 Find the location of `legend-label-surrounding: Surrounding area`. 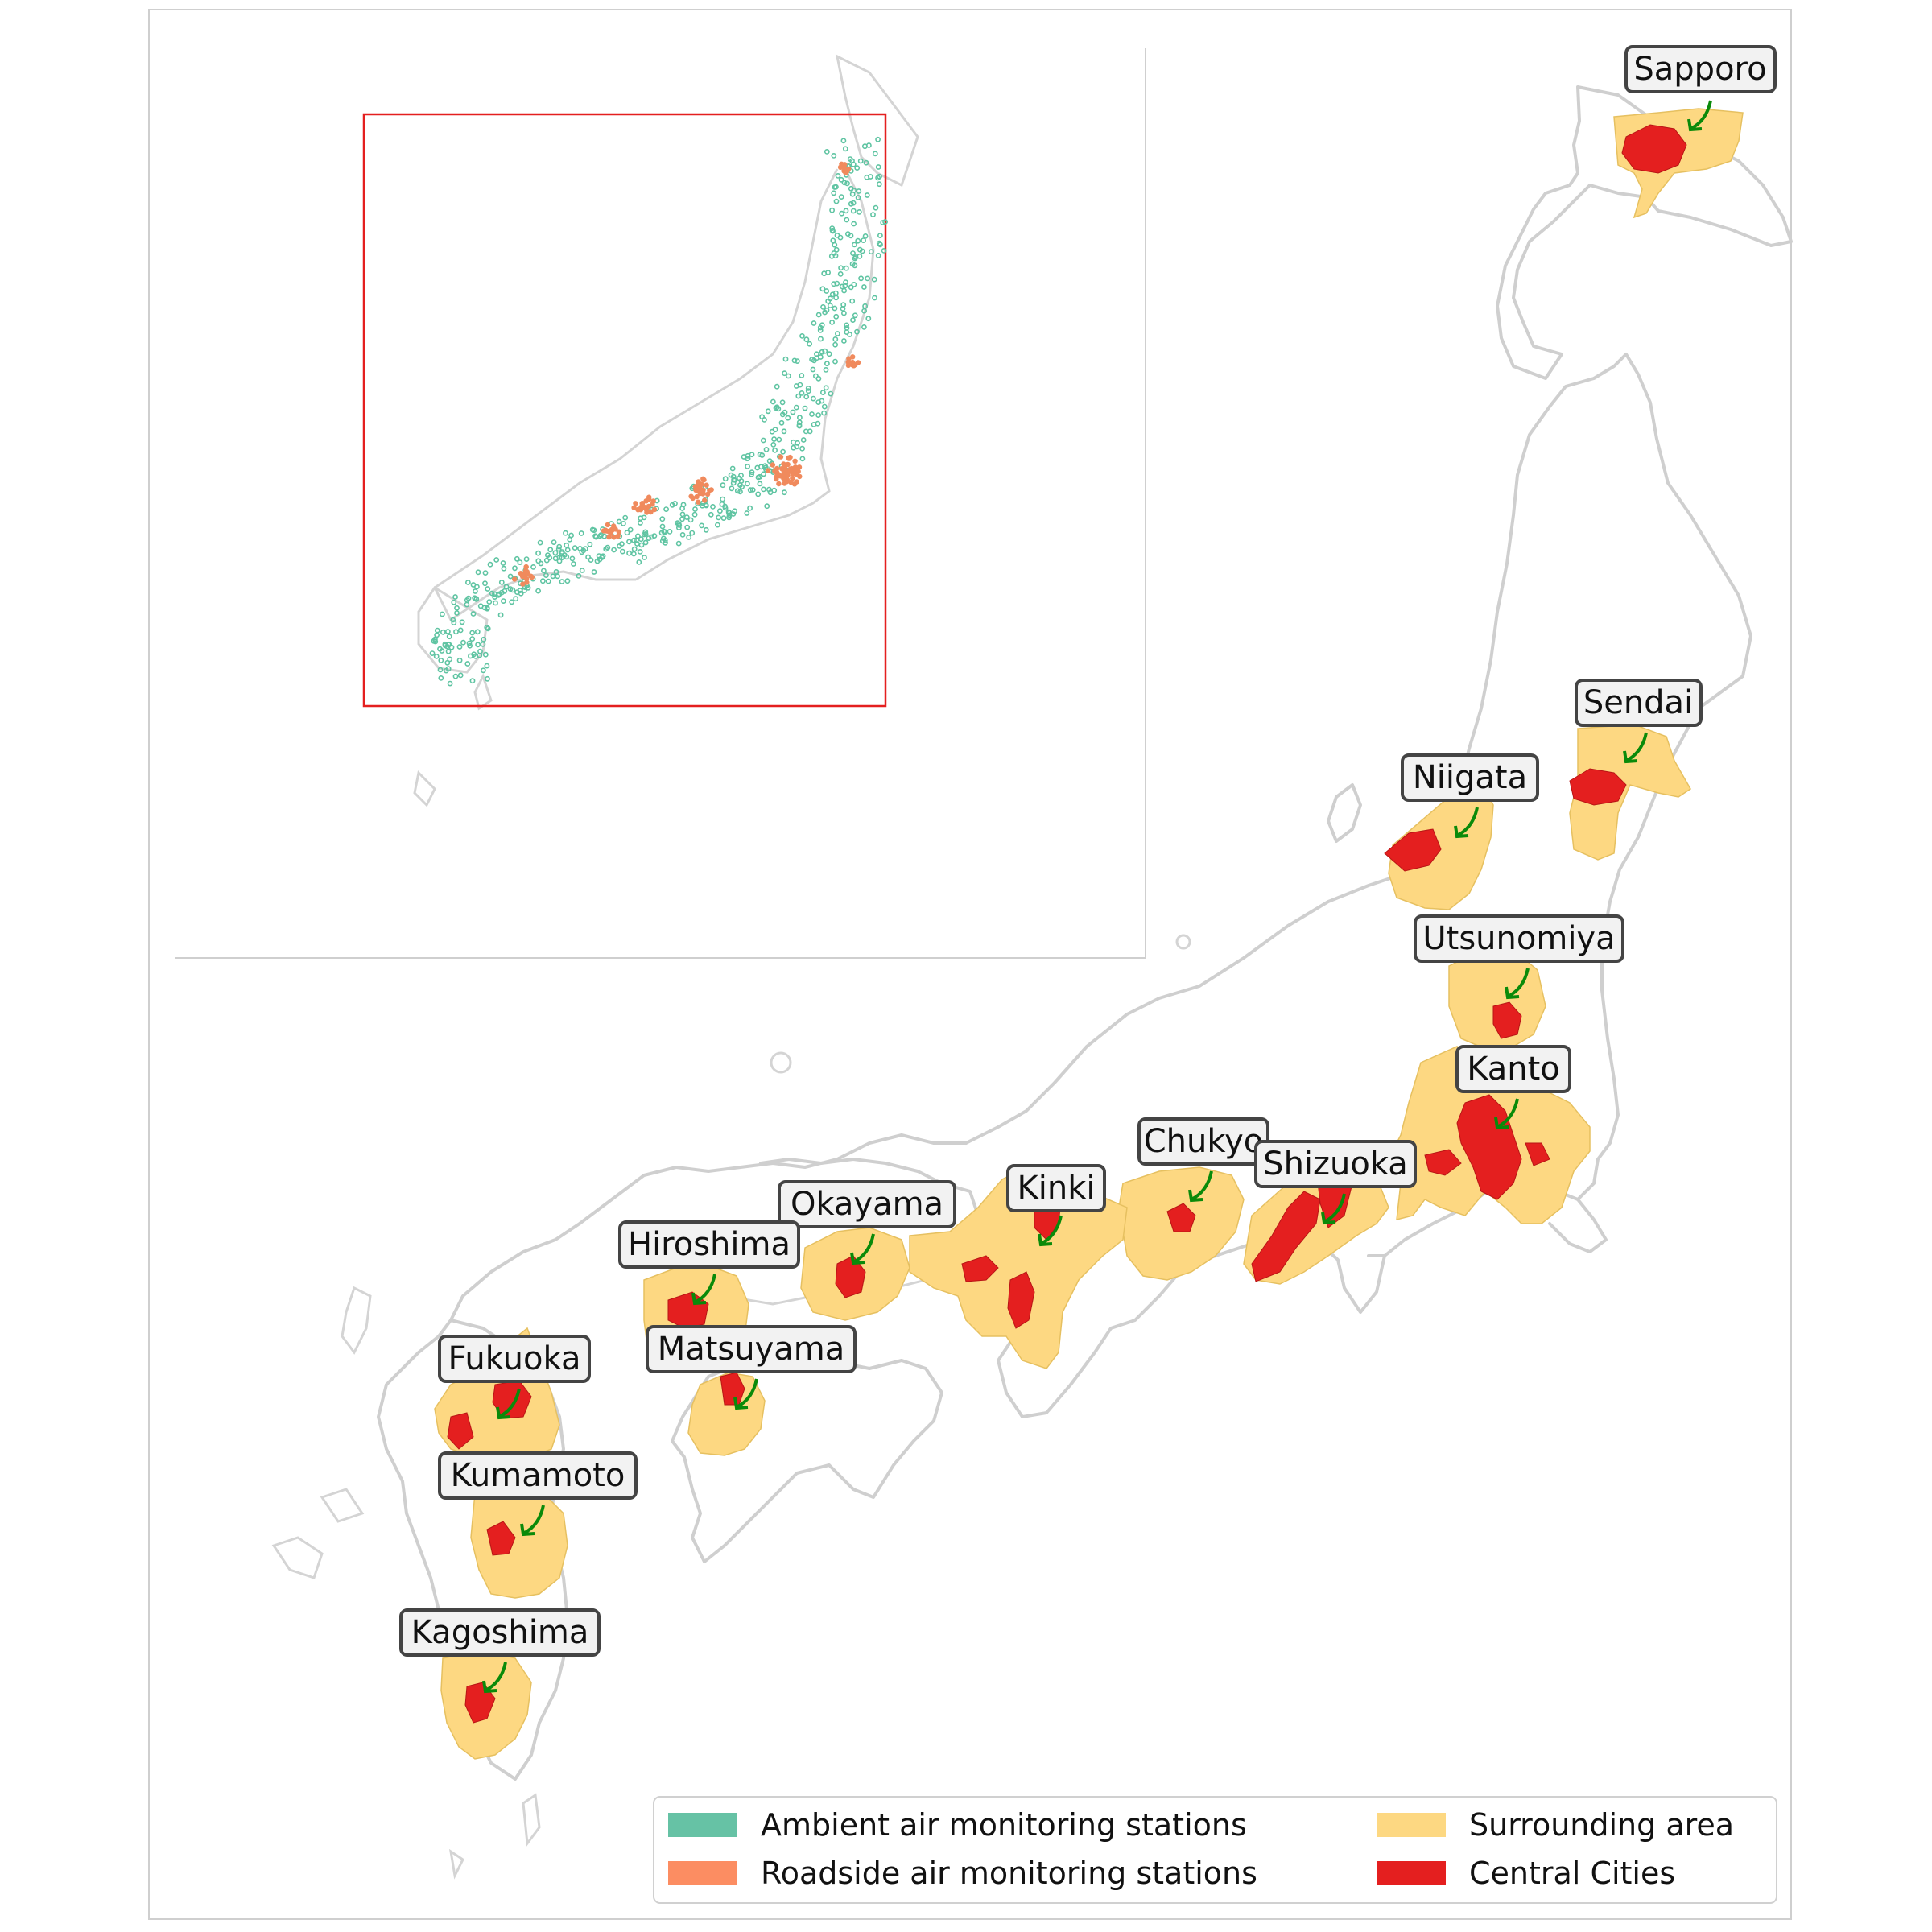

legend-label-surrounding: Surrounding area is located at coordinates (1601, 1825).